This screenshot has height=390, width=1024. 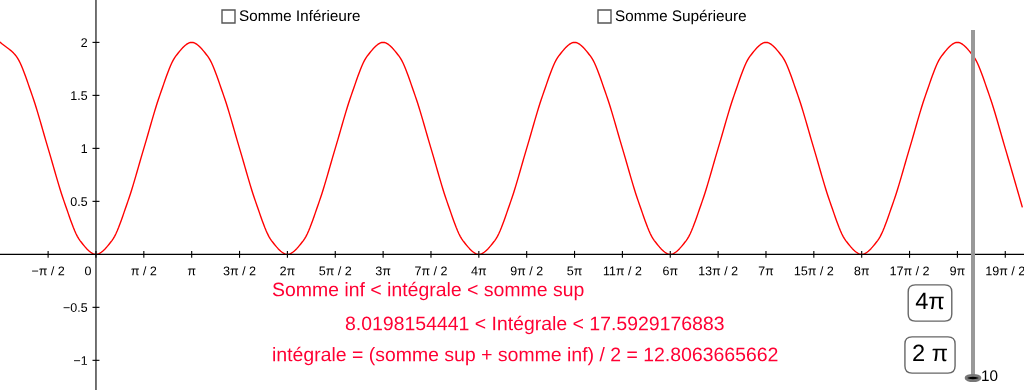 What do you see at coordinates (670, 271) in the screenshot?
I see `x-tick-label: 6π` at bounding box center [670, 271].